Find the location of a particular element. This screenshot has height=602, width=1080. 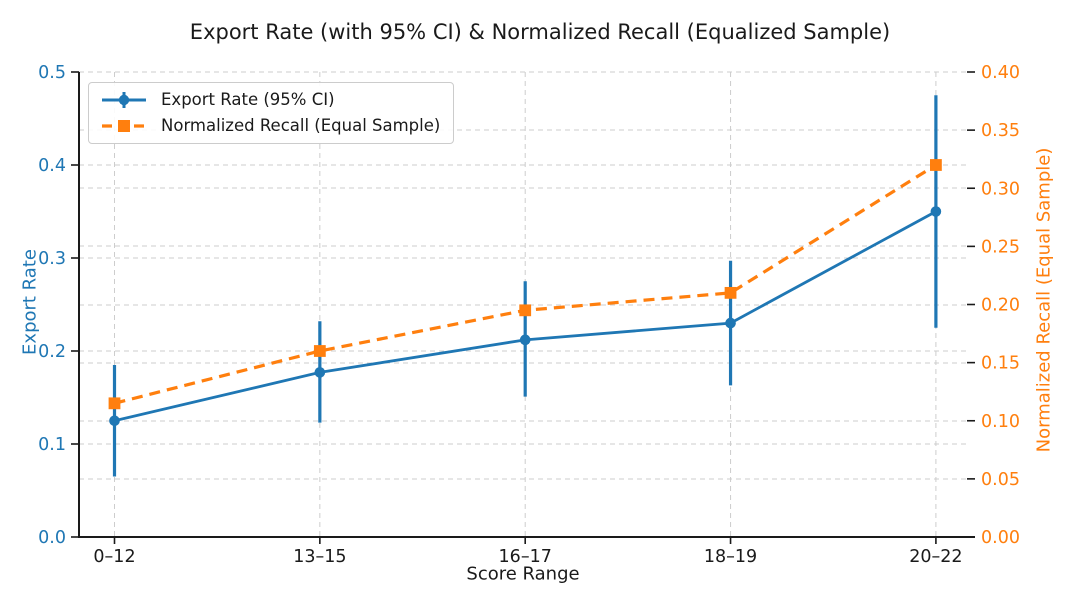

right-axis-tick-label: 0.00 is located at coordinates (1000, 538).